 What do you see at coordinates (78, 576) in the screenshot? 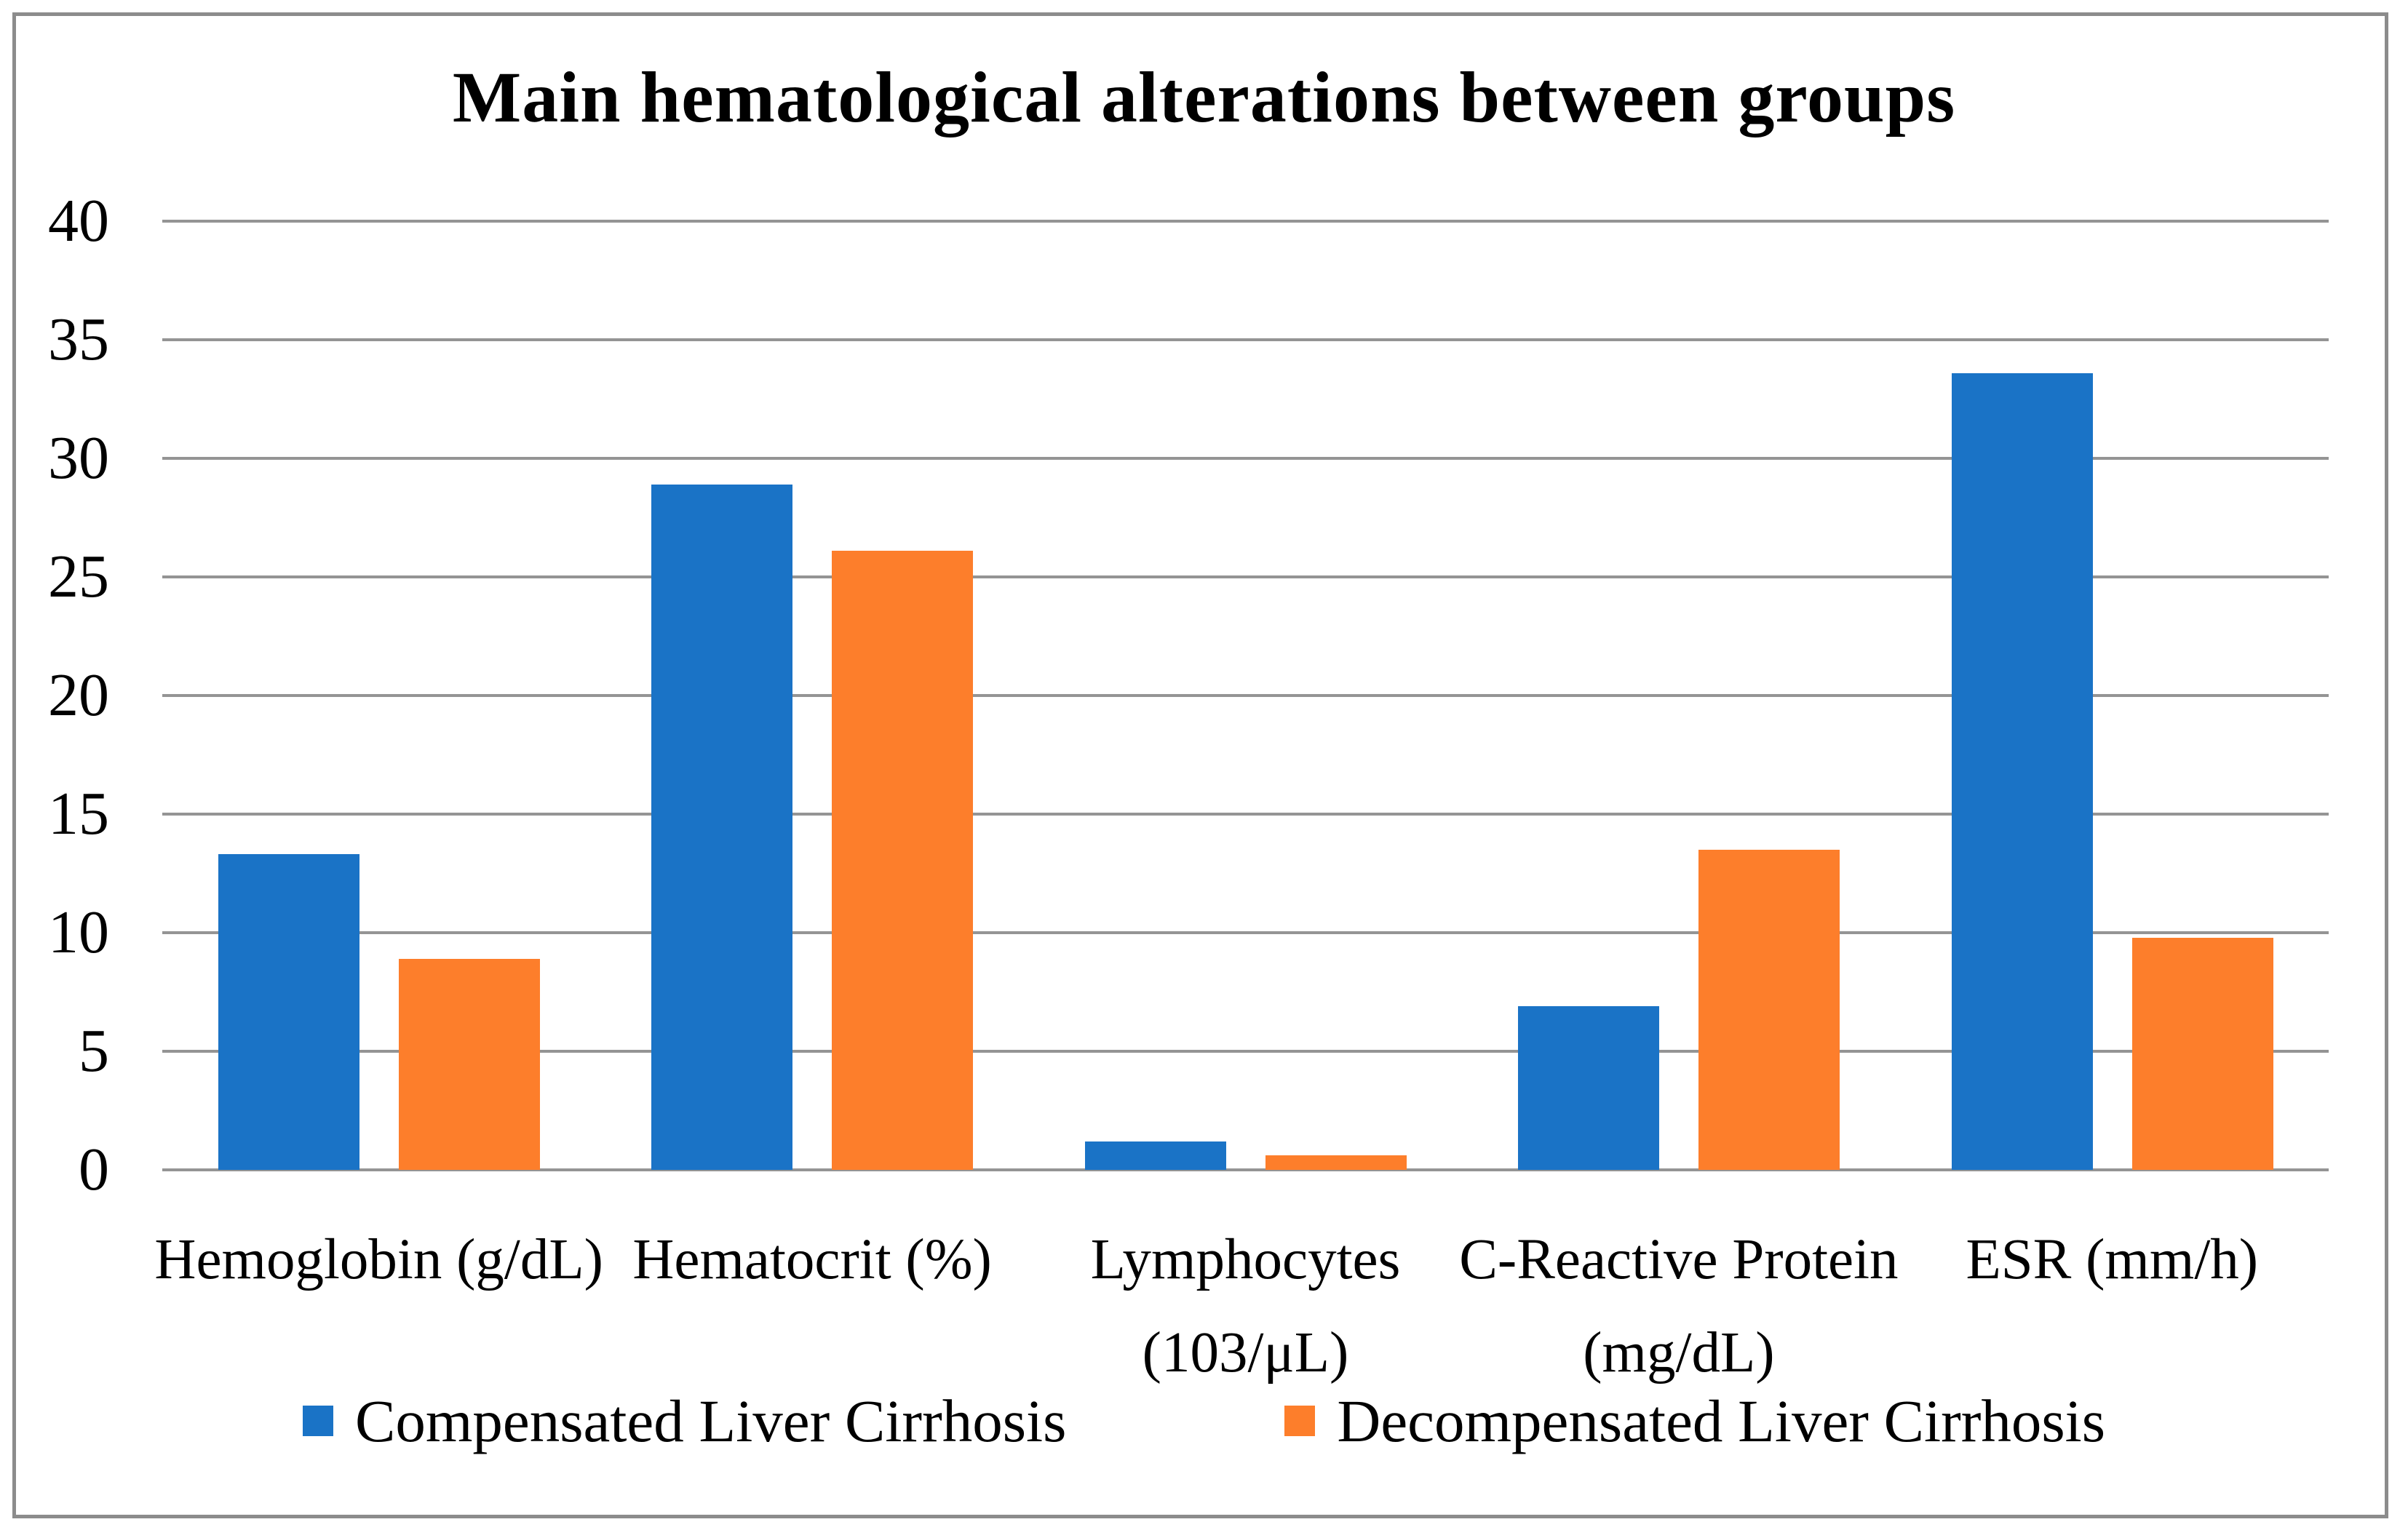
I see `y-tick-label-25: 25` at bounding box center [78, 576].